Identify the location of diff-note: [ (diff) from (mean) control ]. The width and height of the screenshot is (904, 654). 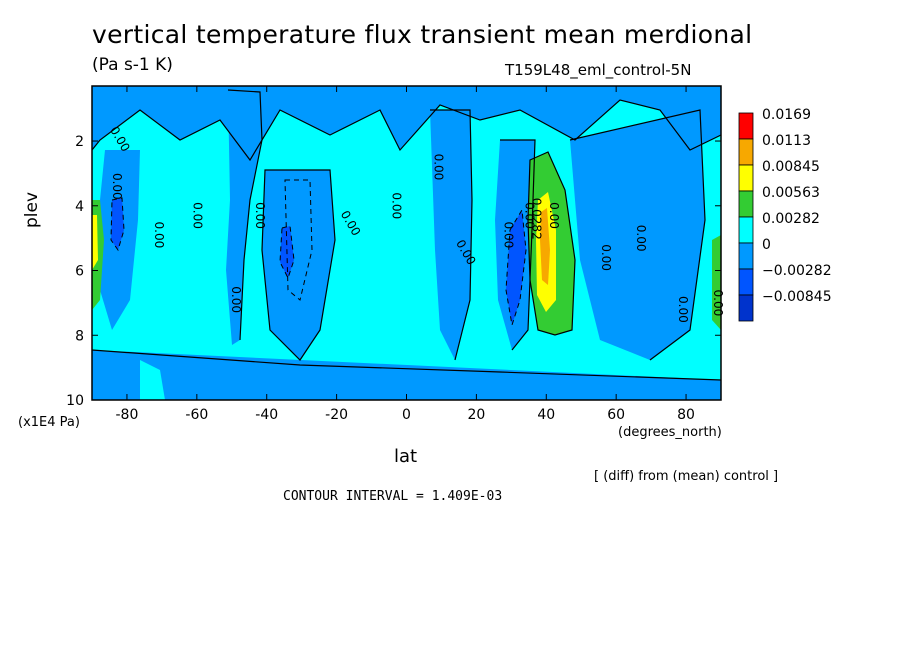
(686, 476).